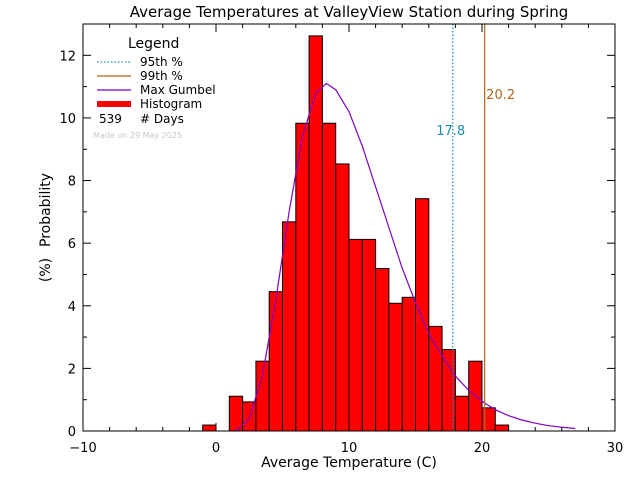 Image resolution: width=640 pixels, height=480 pixels. Describe the element at coordinates (482, 448) in the screenshot. I see `x-tick-label: 20` at that location.